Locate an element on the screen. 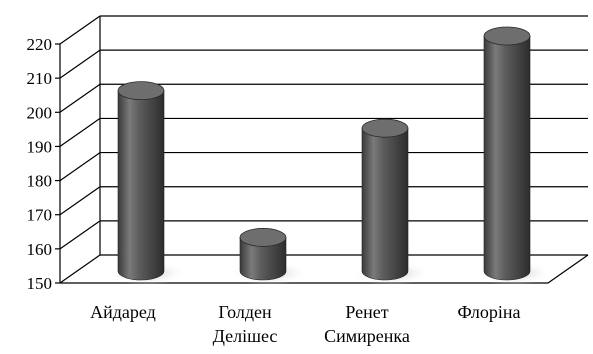 This screenshot has width=593, height=354. y-tick-label: 210 is located at coordinates (40, 78).